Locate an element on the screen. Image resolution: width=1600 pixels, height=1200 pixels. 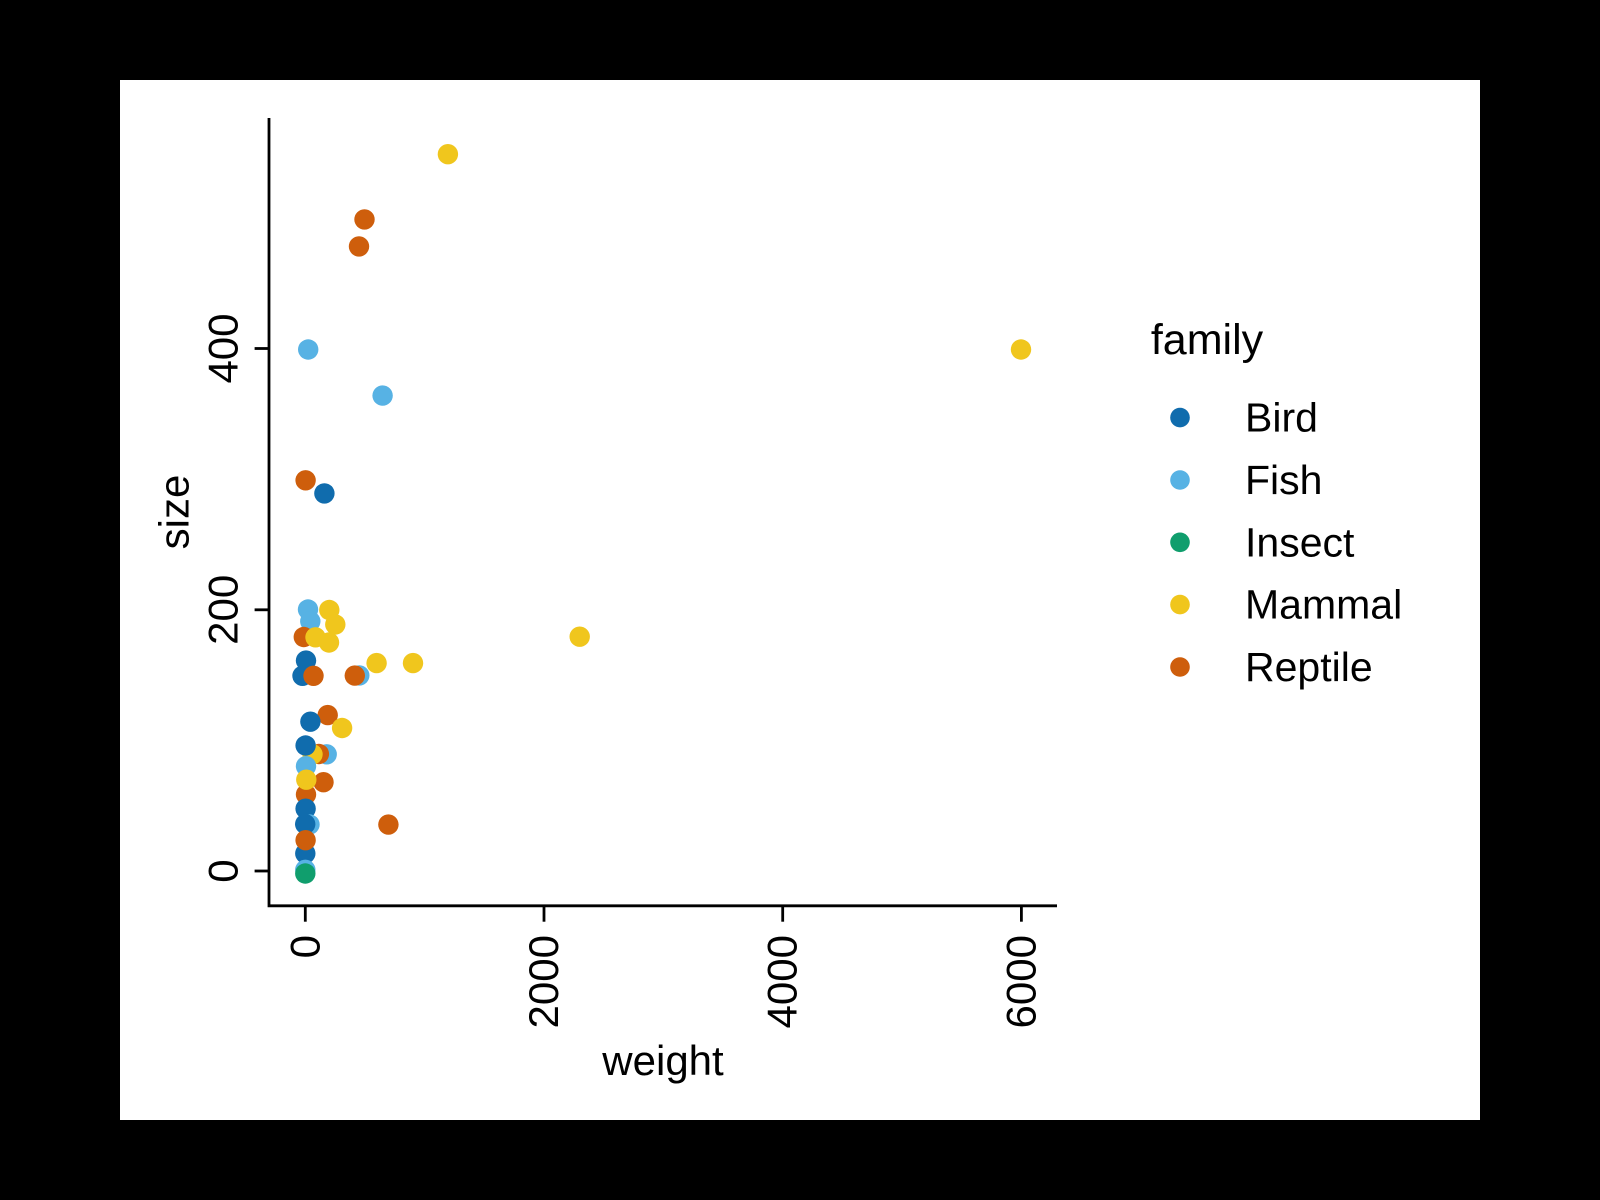
svg-text: Reptile is located at coordinates (1309, 667).